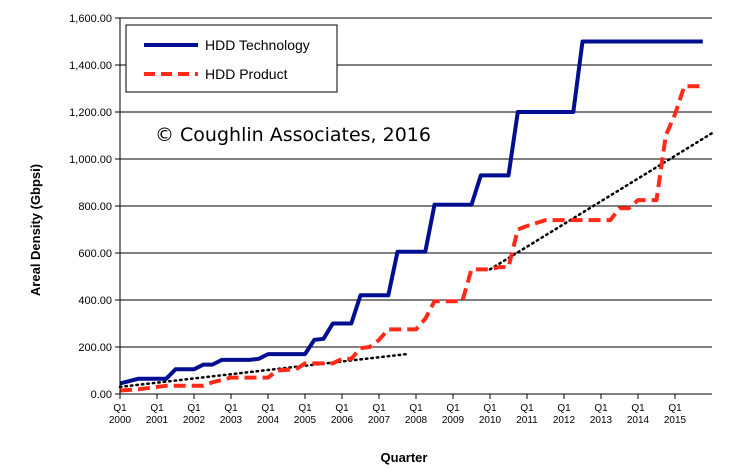 This screenshot has height=470, width=751. Describe the element at coordinates (453, 420) in the screenshot. I see `x-tick-year: 2009` at that location.